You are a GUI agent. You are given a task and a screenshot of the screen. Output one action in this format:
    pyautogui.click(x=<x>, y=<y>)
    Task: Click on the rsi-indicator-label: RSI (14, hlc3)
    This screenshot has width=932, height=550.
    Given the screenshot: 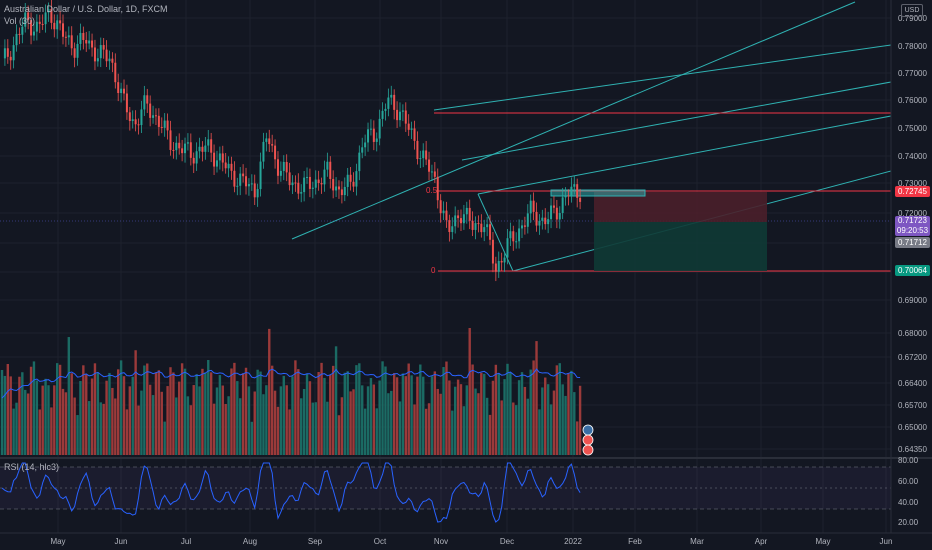 What is the action you would take?
    pyautogui.click(x=32, y=467)
    